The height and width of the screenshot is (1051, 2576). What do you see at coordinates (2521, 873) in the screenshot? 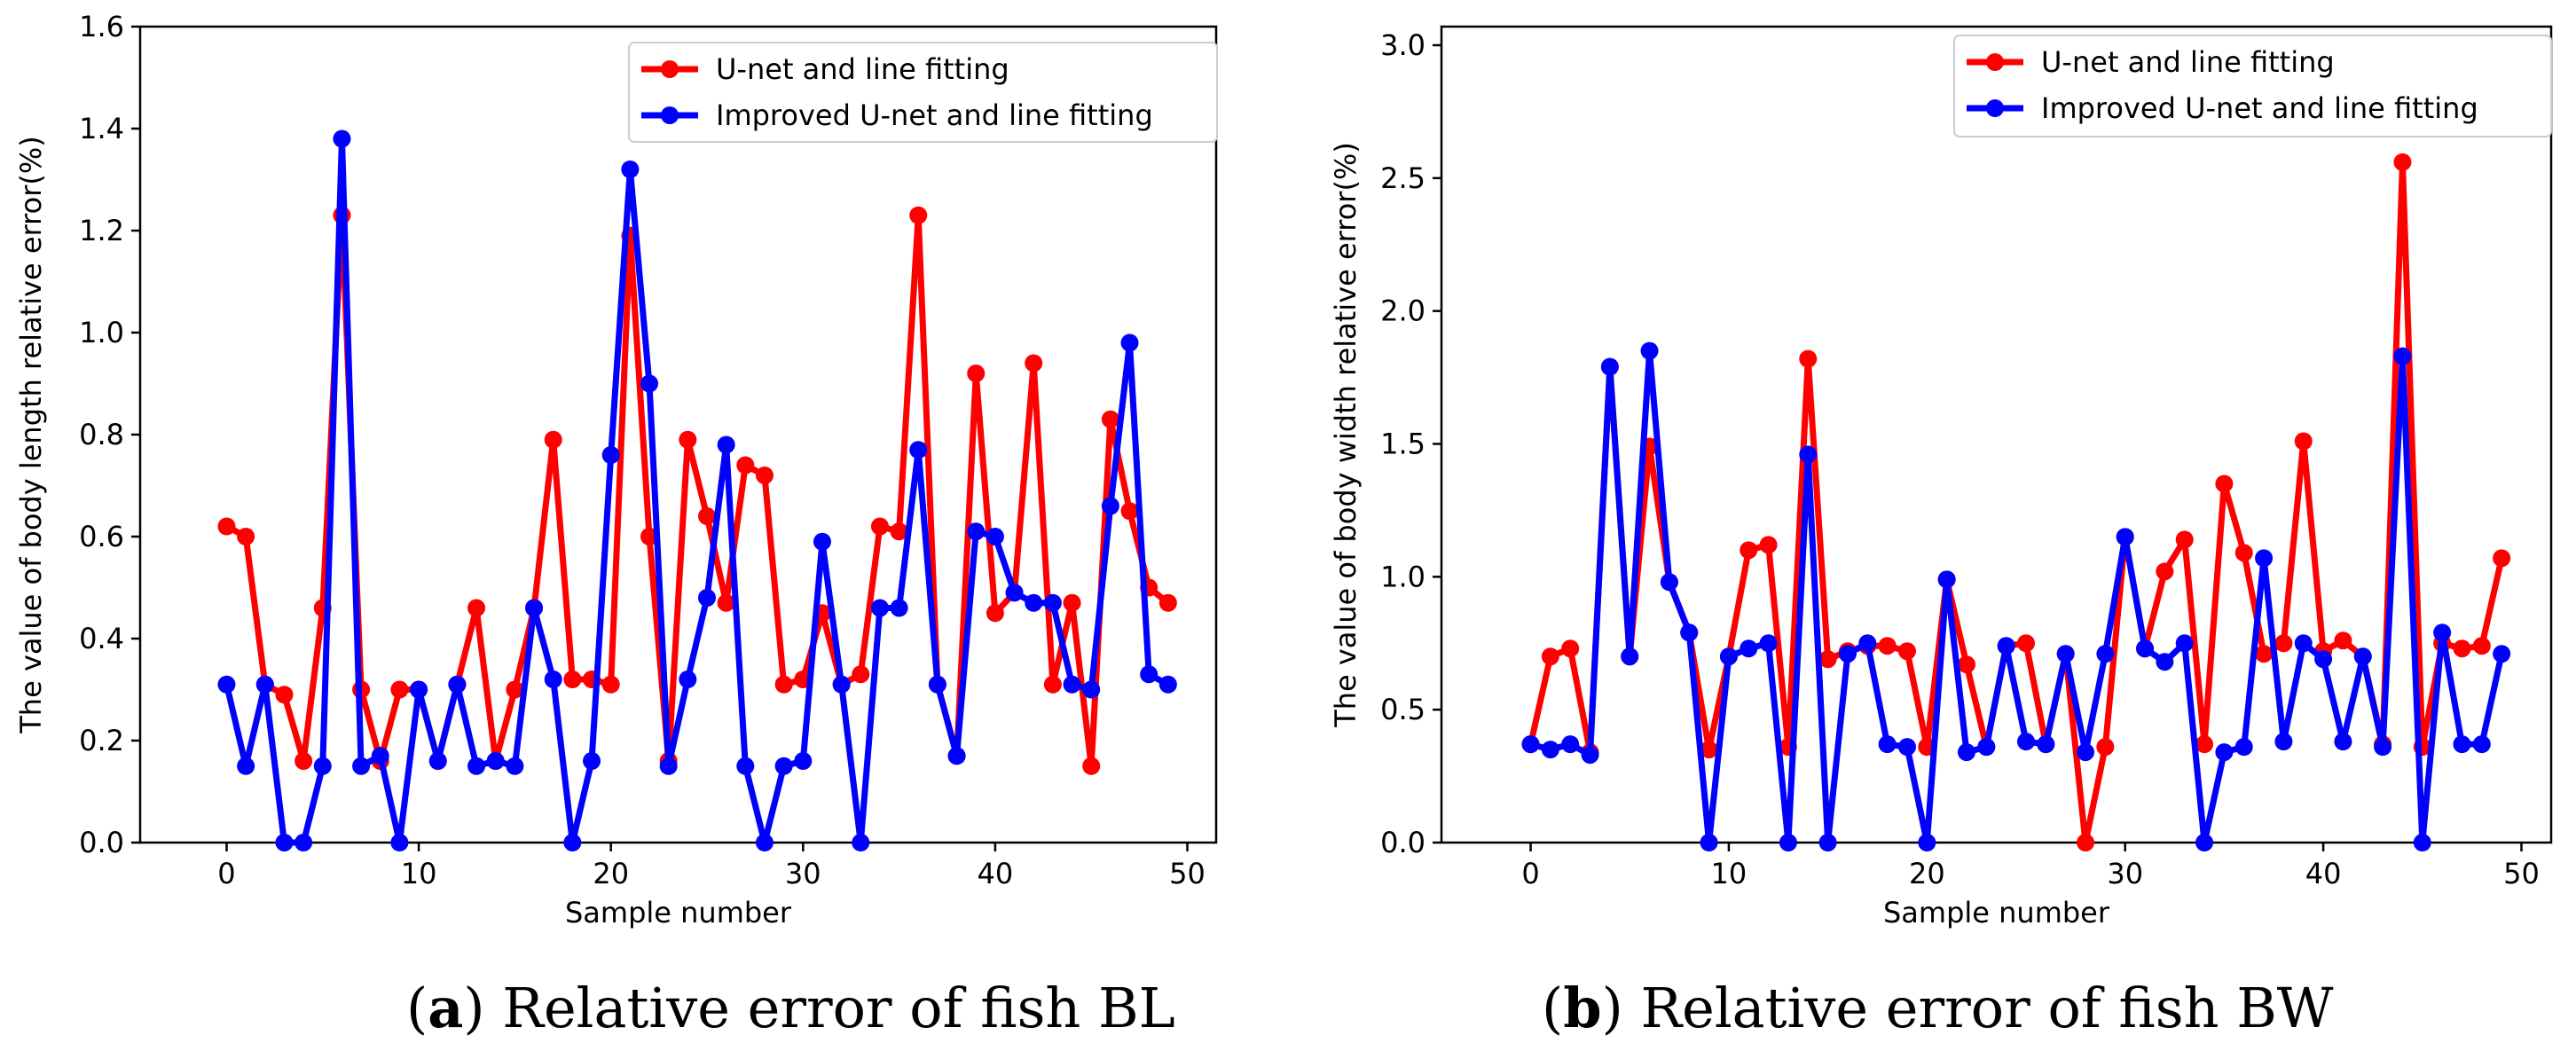
I see `x-tick-label: 50` at bounding box center [2521, 873].